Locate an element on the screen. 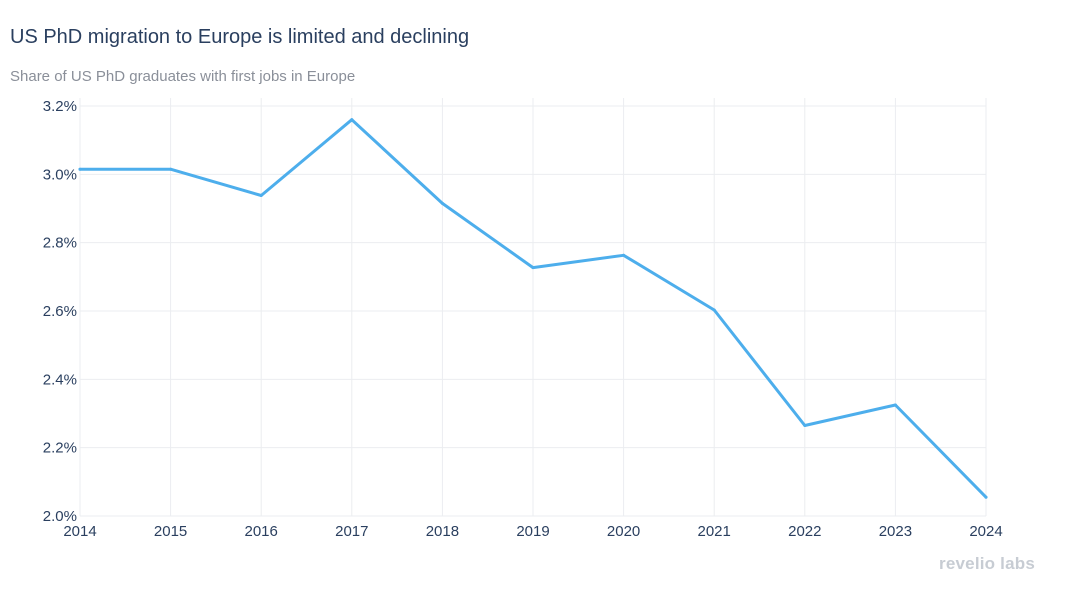  x-tick-label: 2015 is located at coordinates (170, 531).